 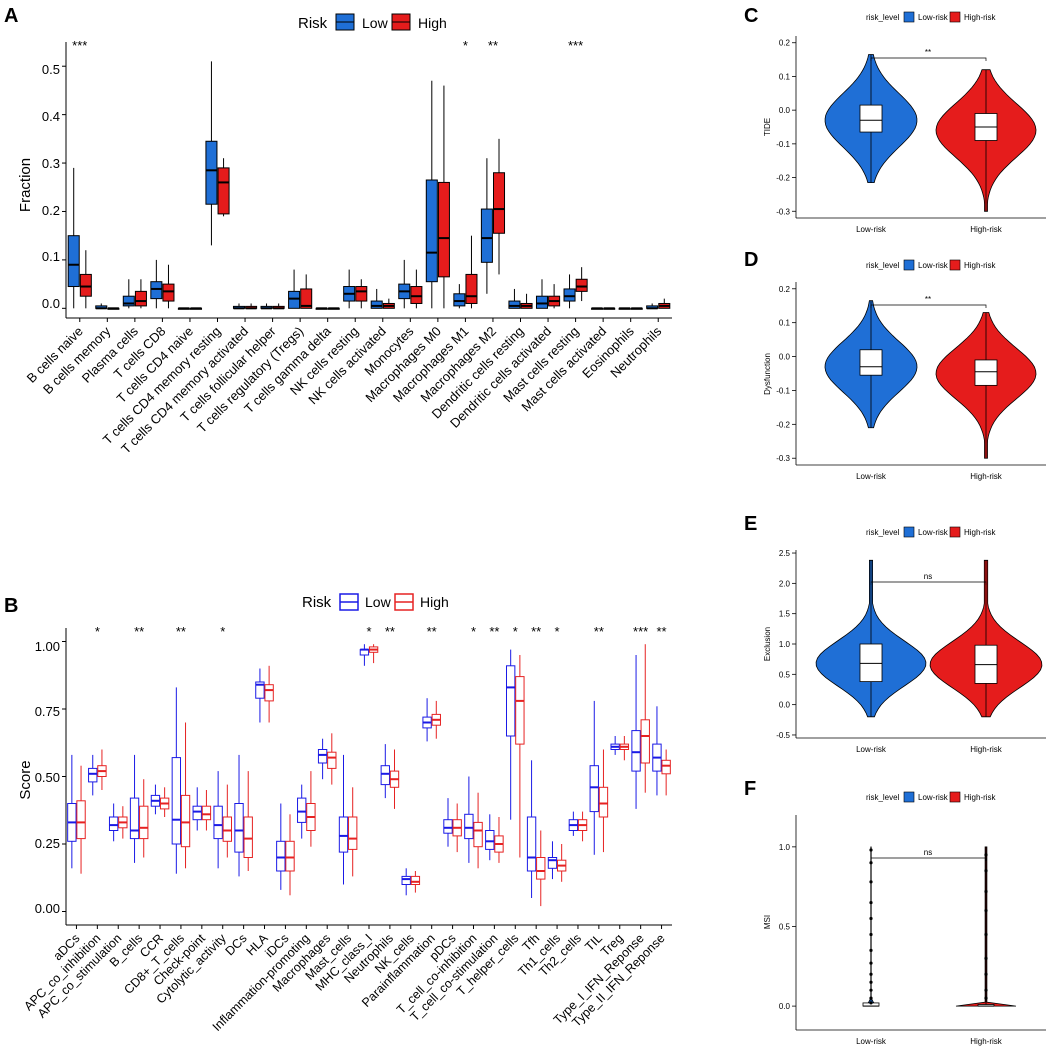 What do you see at coordinates (51, 69) in the screenshot?
I see `chart-a-ytick-label: 0.5` at bounding box center [51, 69].